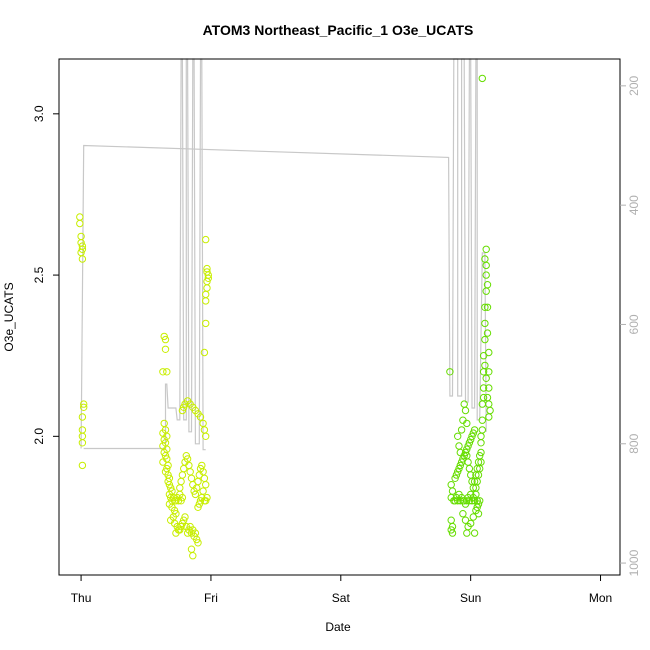  I want to click on x-tick-label: Sat, so click(341, 598).